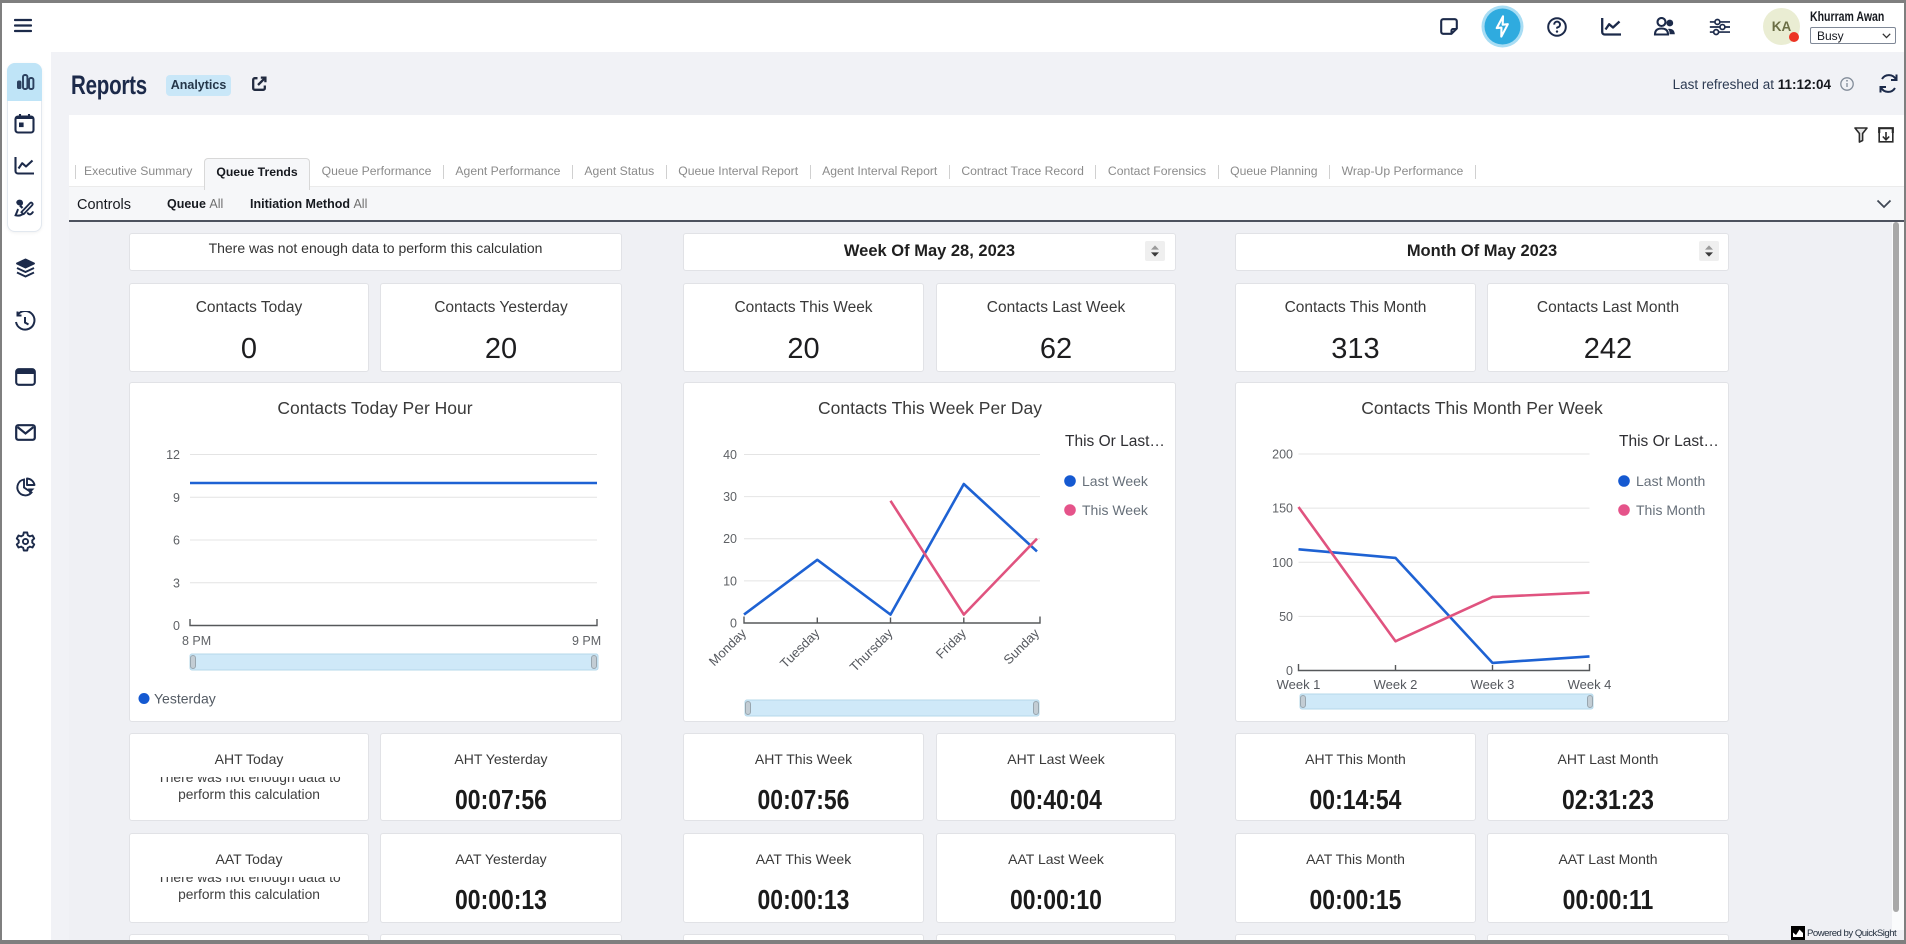  I want to click on svg-text: Yesterday, so click(185, 699).